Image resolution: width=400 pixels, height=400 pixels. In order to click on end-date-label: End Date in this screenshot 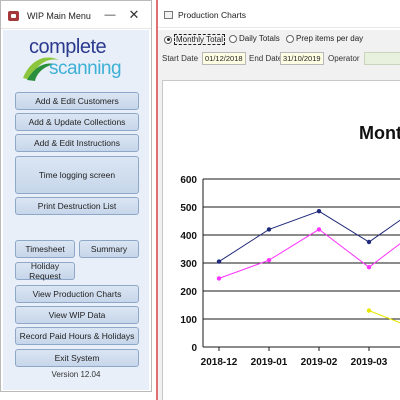, I will do `click(266, 58)`.